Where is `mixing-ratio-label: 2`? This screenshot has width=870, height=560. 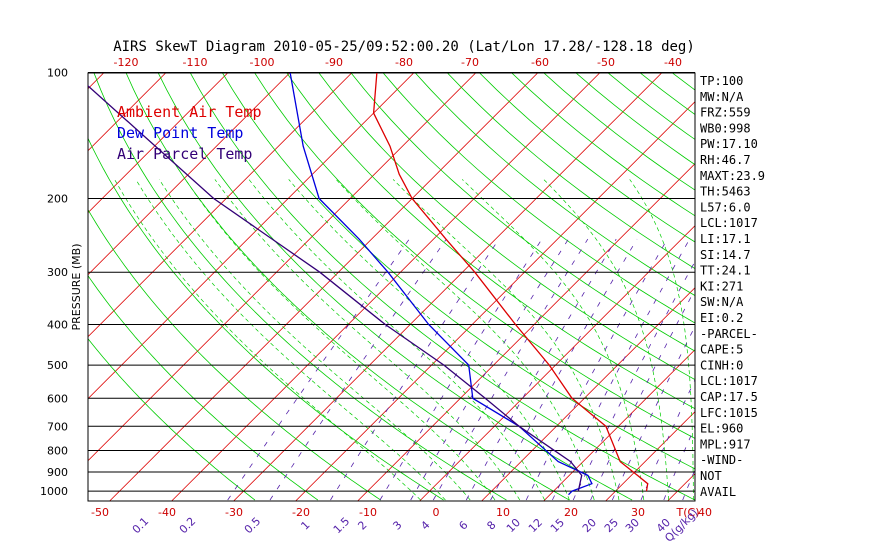 mixing-ratio-label: 2 is located at coordinates (362, 525).